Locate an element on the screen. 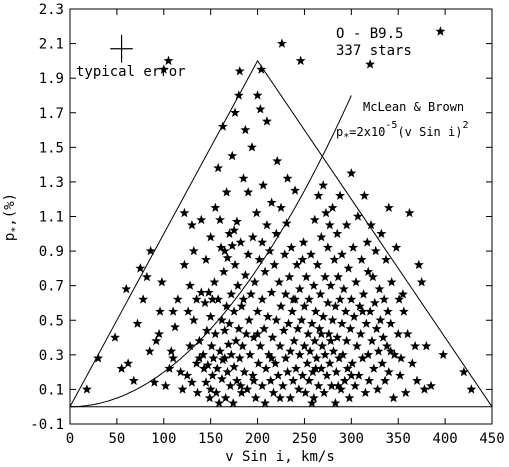  x-tick-label: 400 is located at coordinates (444, 439).